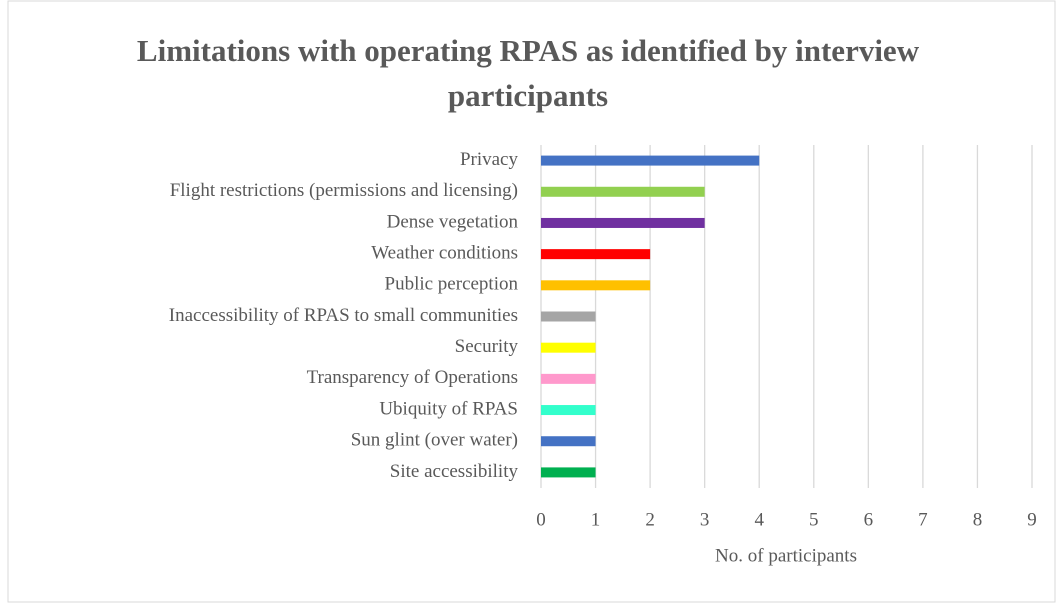  I want to click on y-tick-label: Ubiquity of RPAS, so click(448, 408).